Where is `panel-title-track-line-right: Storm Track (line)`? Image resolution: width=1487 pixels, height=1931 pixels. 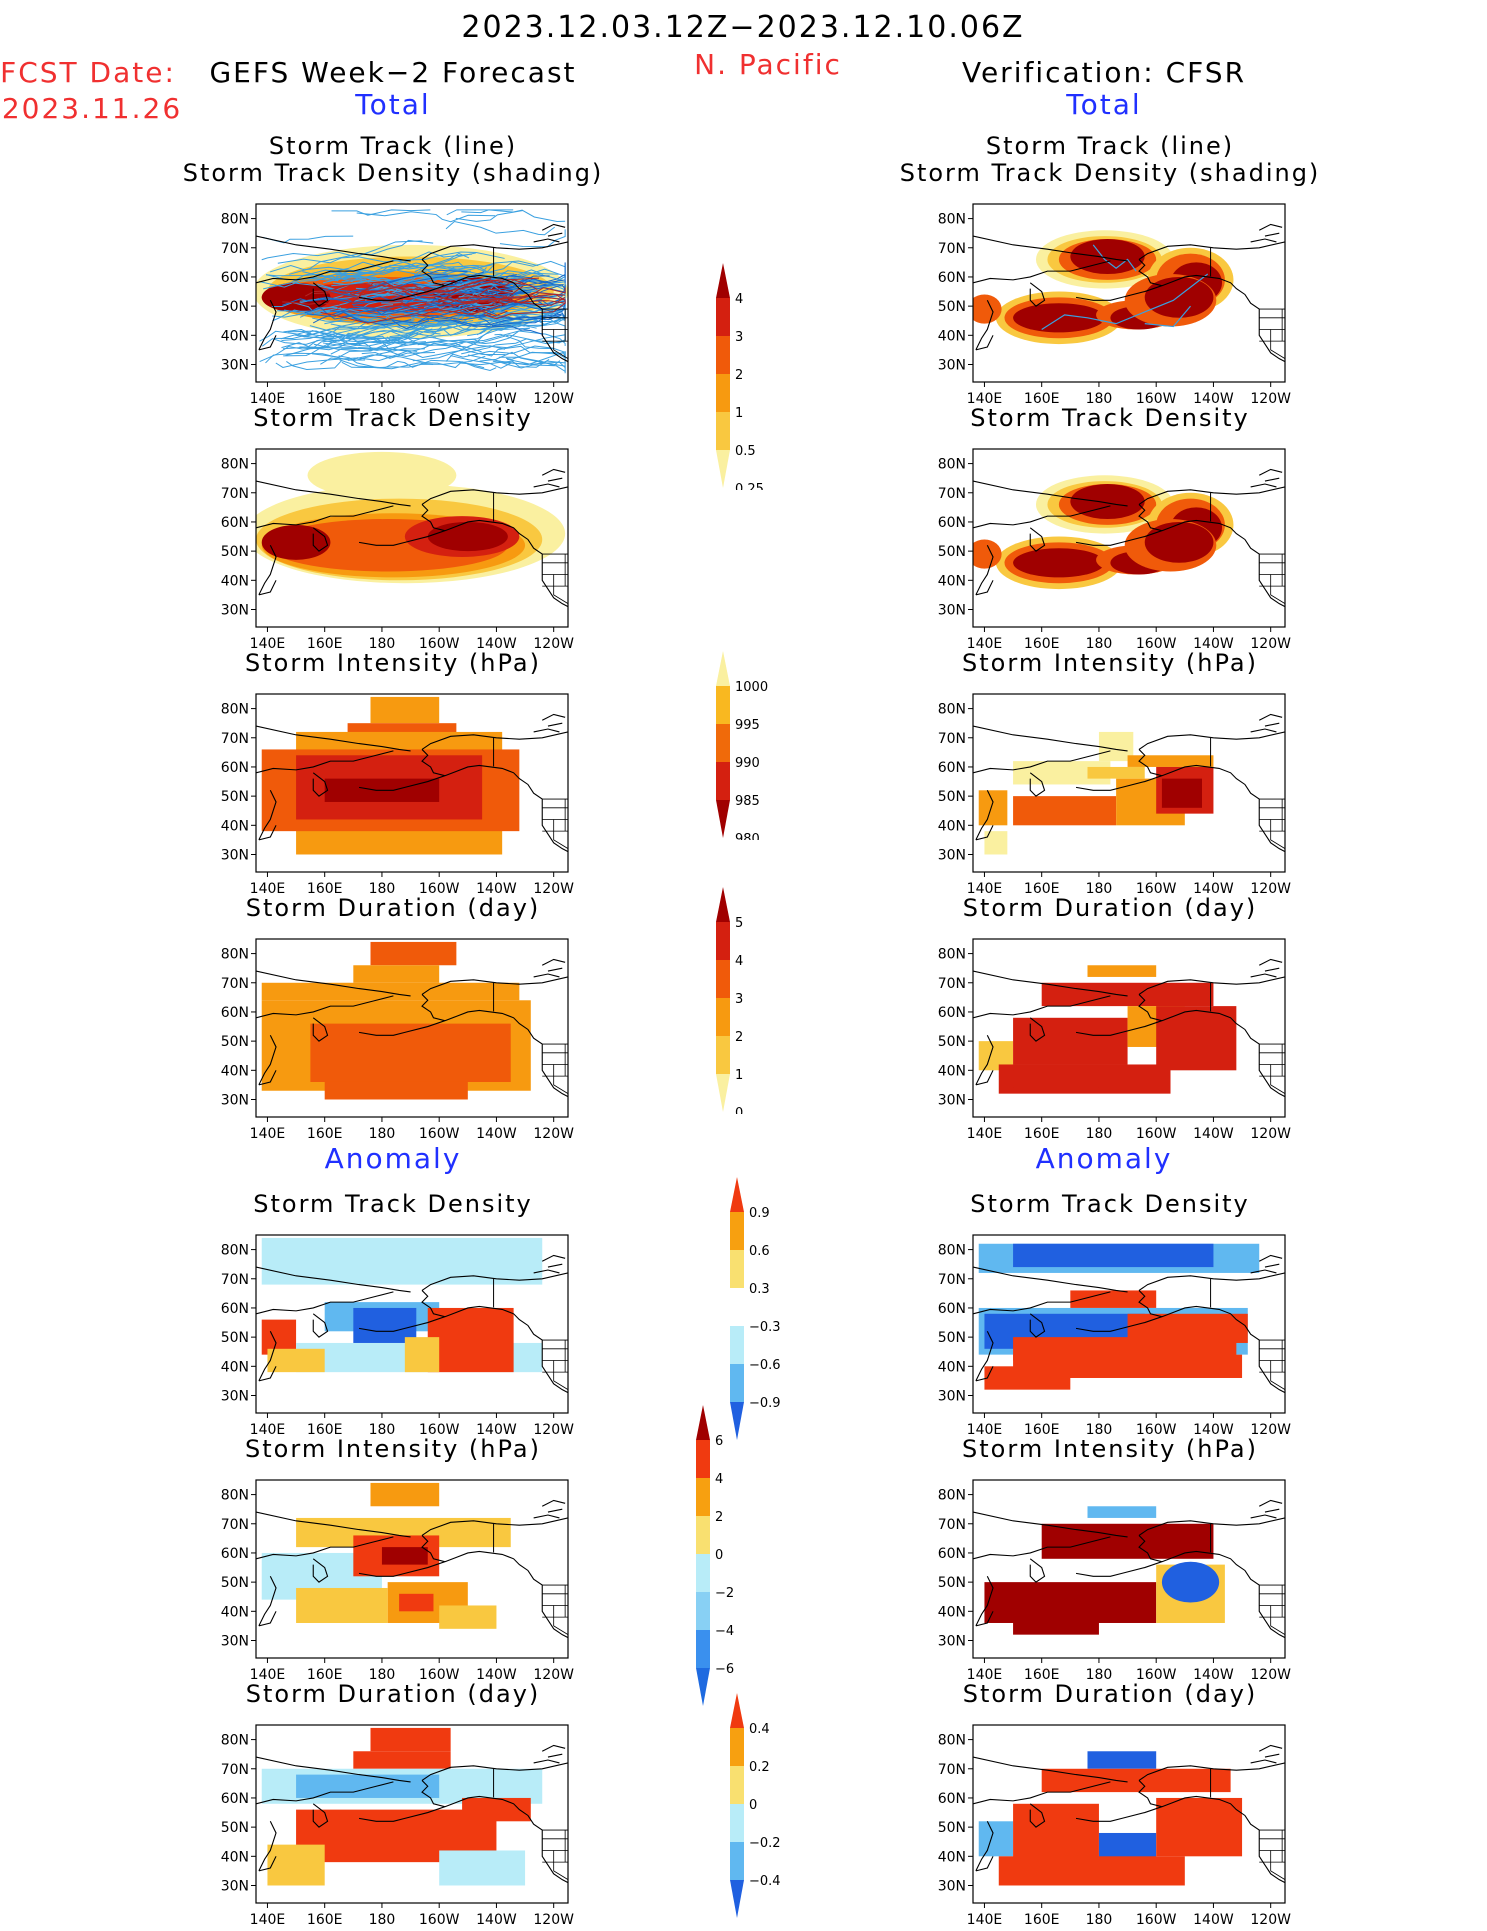 panel-title-track-line-right: Storm Track (line) is located at coordinates (1110, 146).